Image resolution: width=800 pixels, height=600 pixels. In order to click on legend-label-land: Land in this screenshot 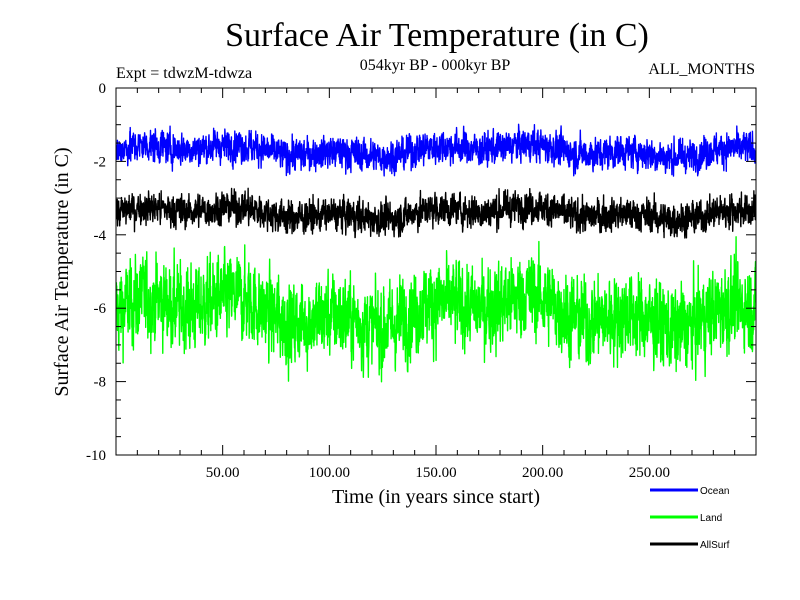, I will do `click(711, 518)`.